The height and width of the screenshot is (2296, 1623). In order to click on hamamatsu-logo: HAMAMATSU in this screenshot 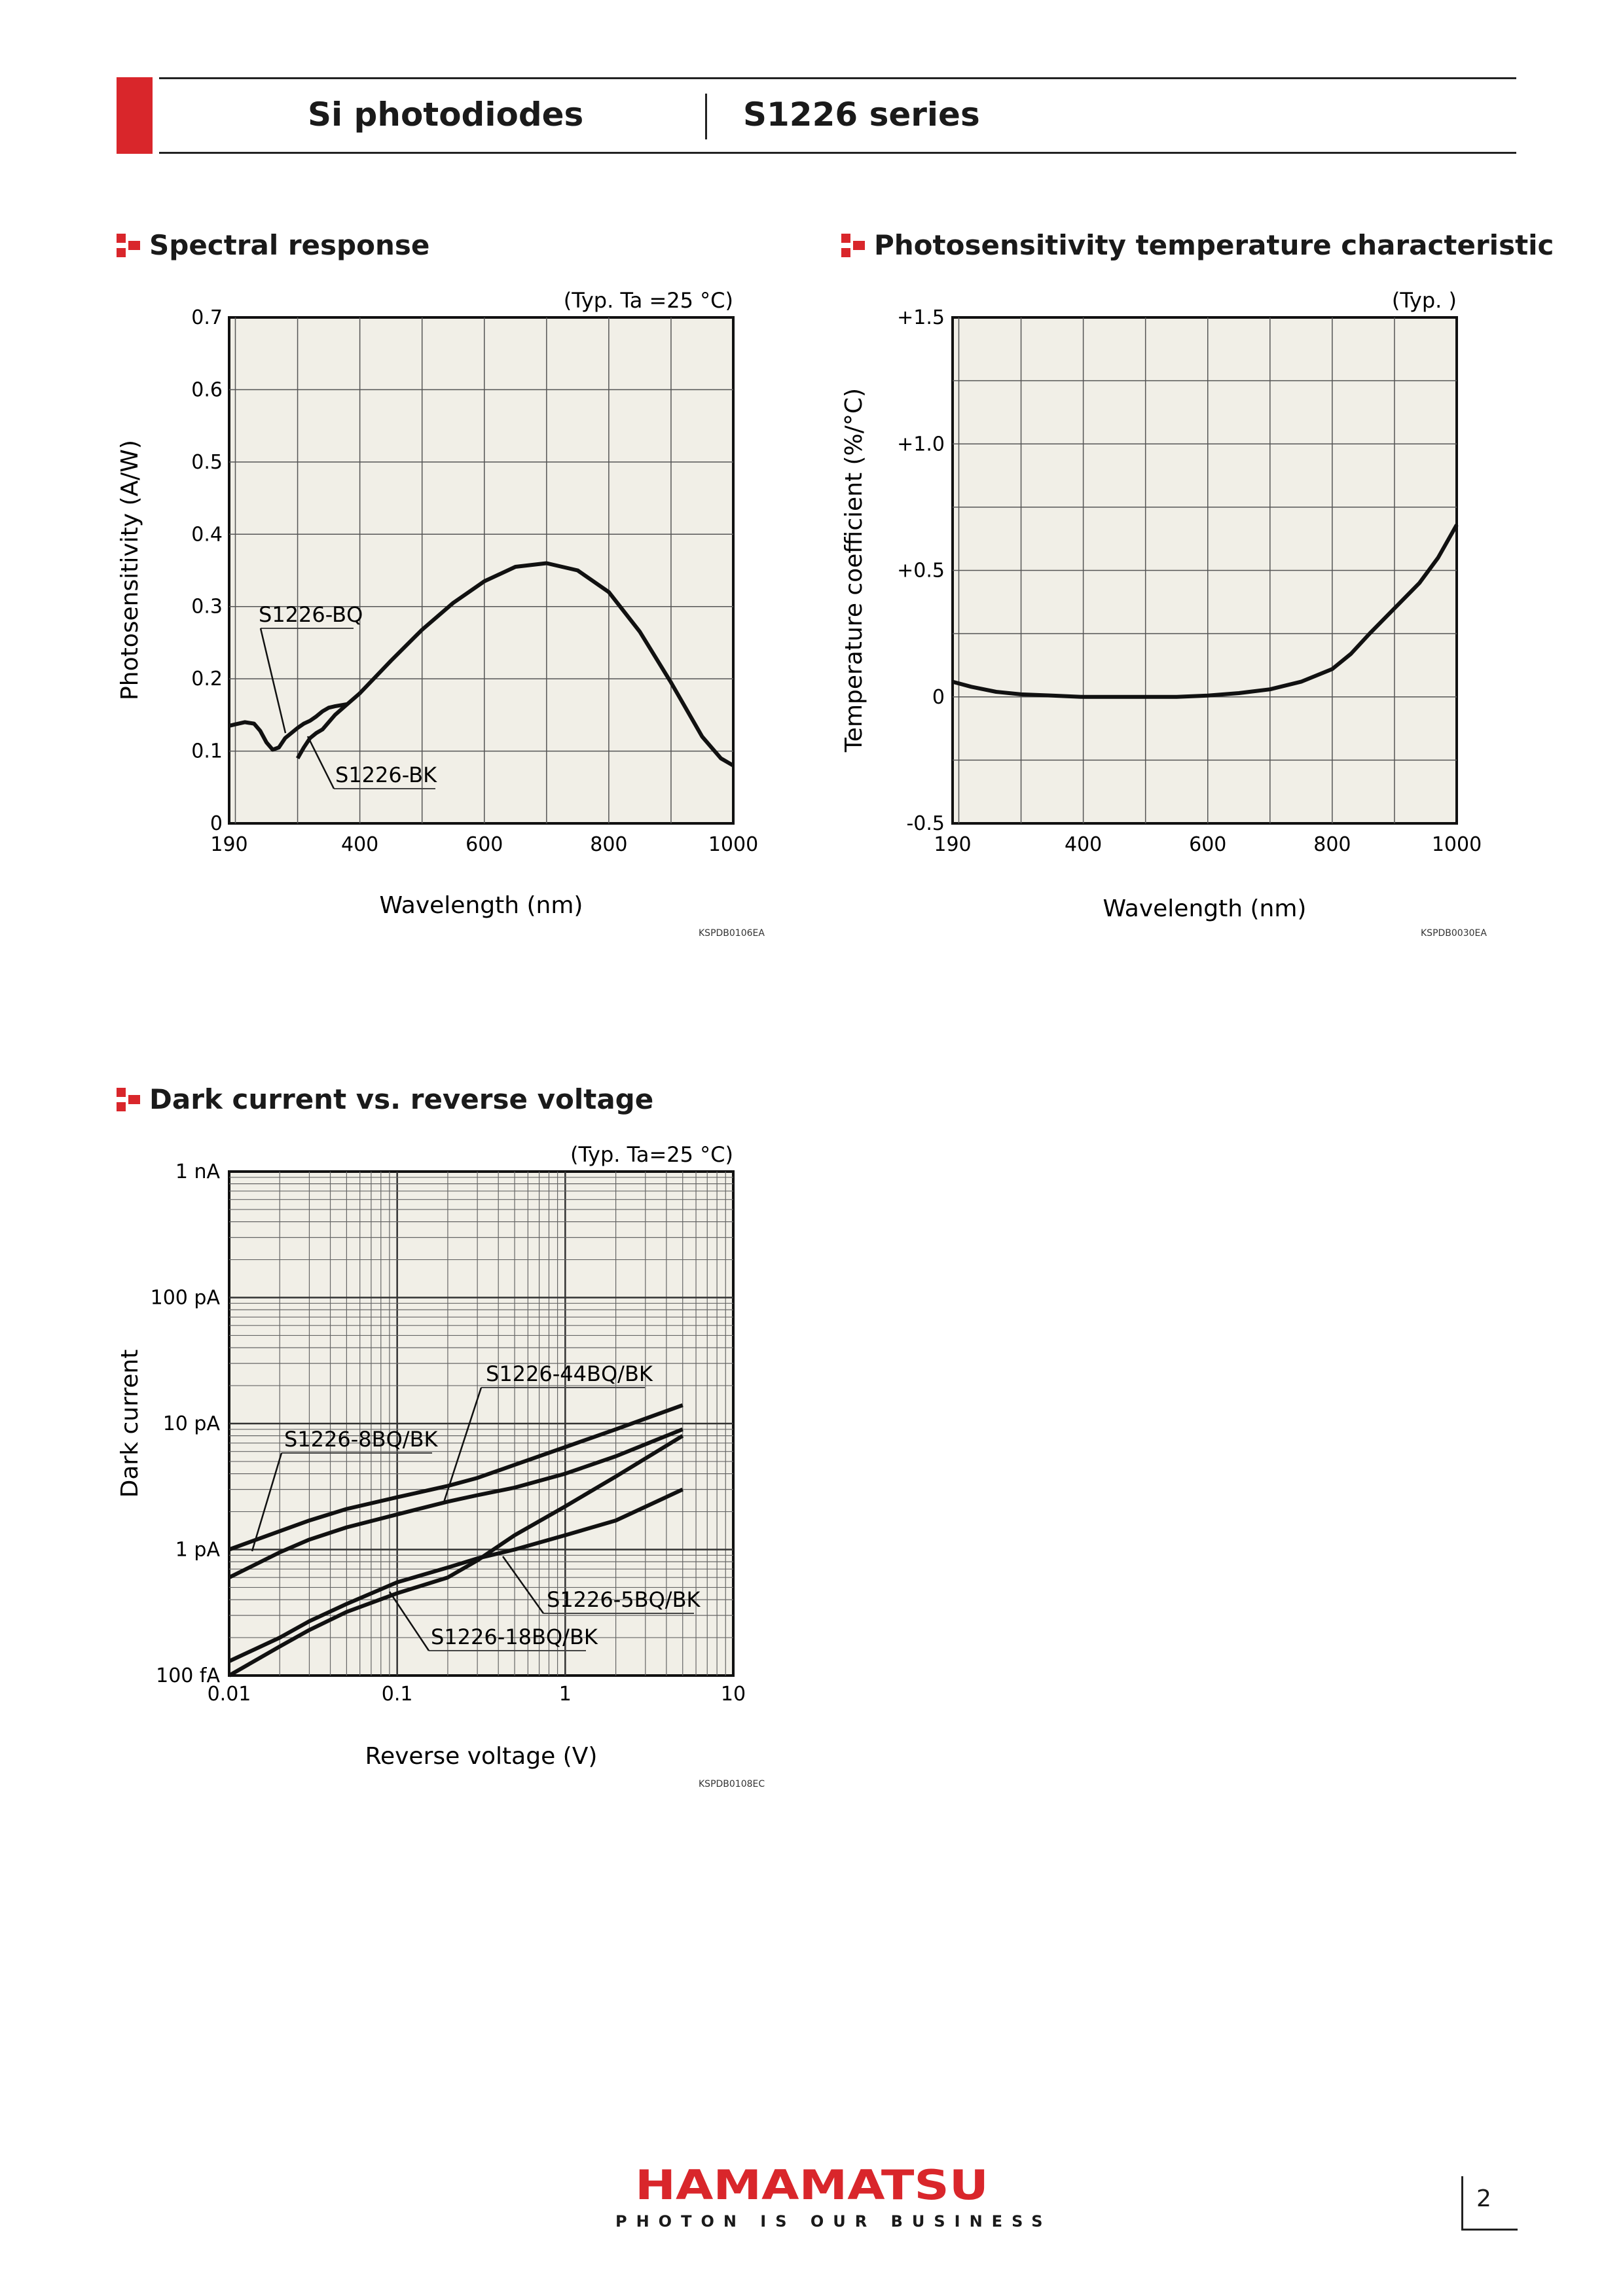, I will do `click(812, 2184)`.